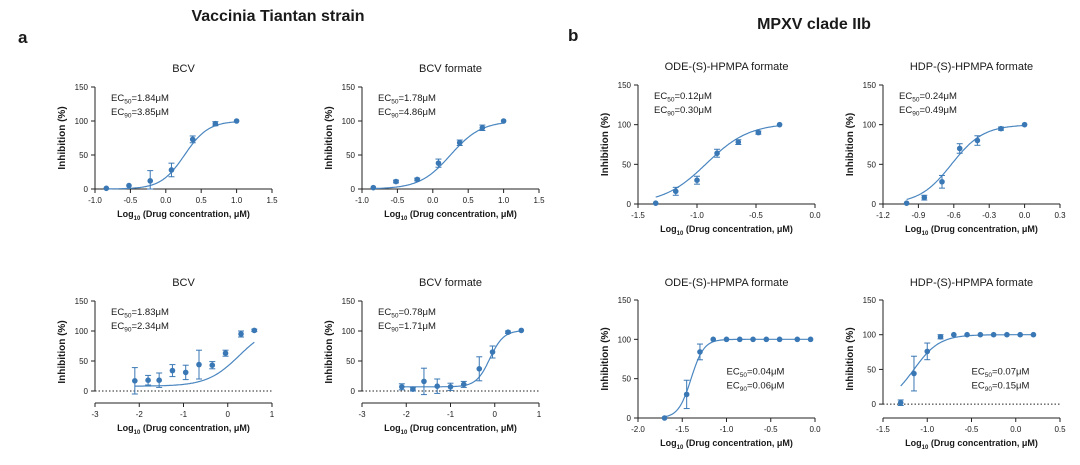  What do you see at coordinates (140, 313) in the screenshot?
I see `ec50-label: EC50=1.83μM` at bounding box center [140, 313].